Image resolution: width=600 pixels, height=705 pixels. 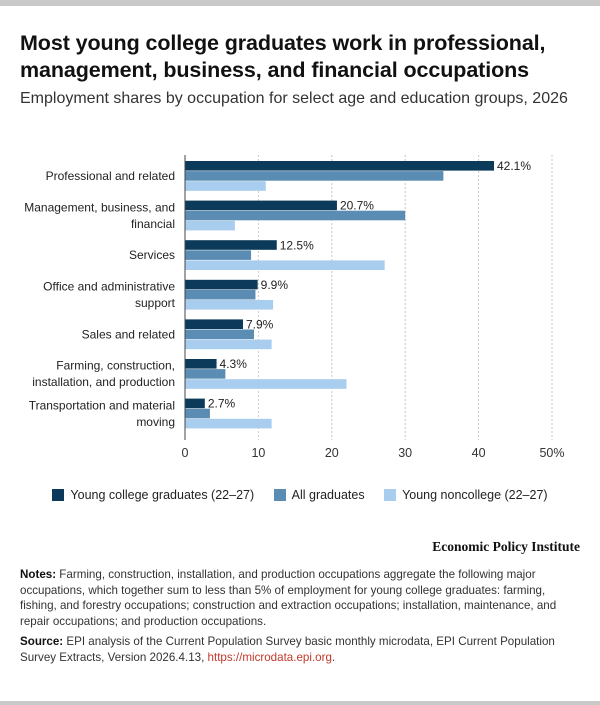 What do you see at coordinates (153, 224) in the screenshot?
I see `category-label: financial` at bounding box center [153, 224].